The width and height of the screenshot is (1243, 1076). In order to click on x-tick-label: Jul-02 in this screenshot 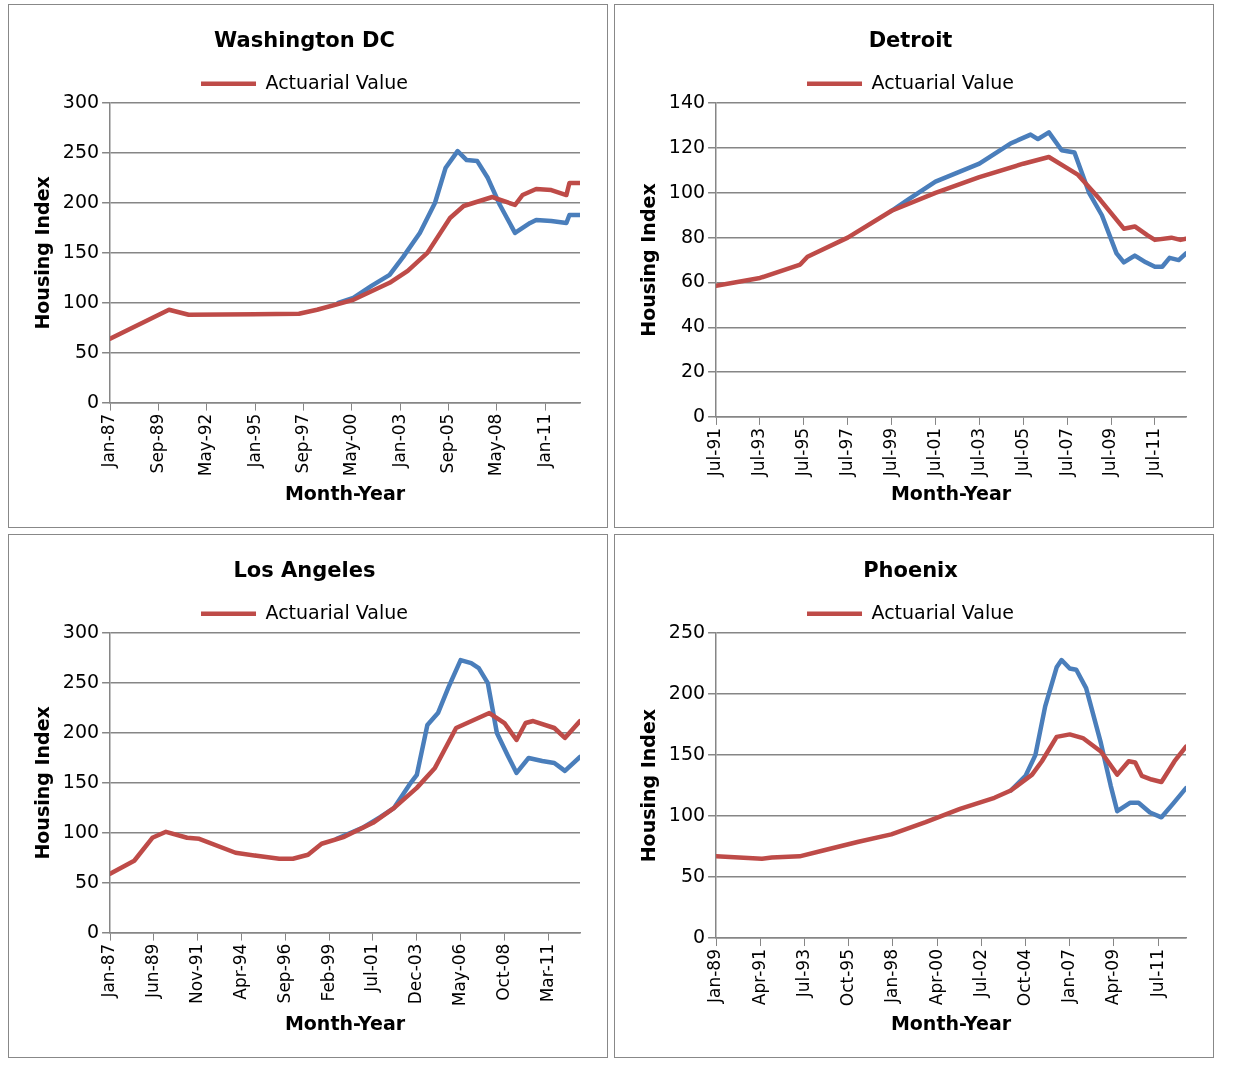, I will do `click(979, 974)`.